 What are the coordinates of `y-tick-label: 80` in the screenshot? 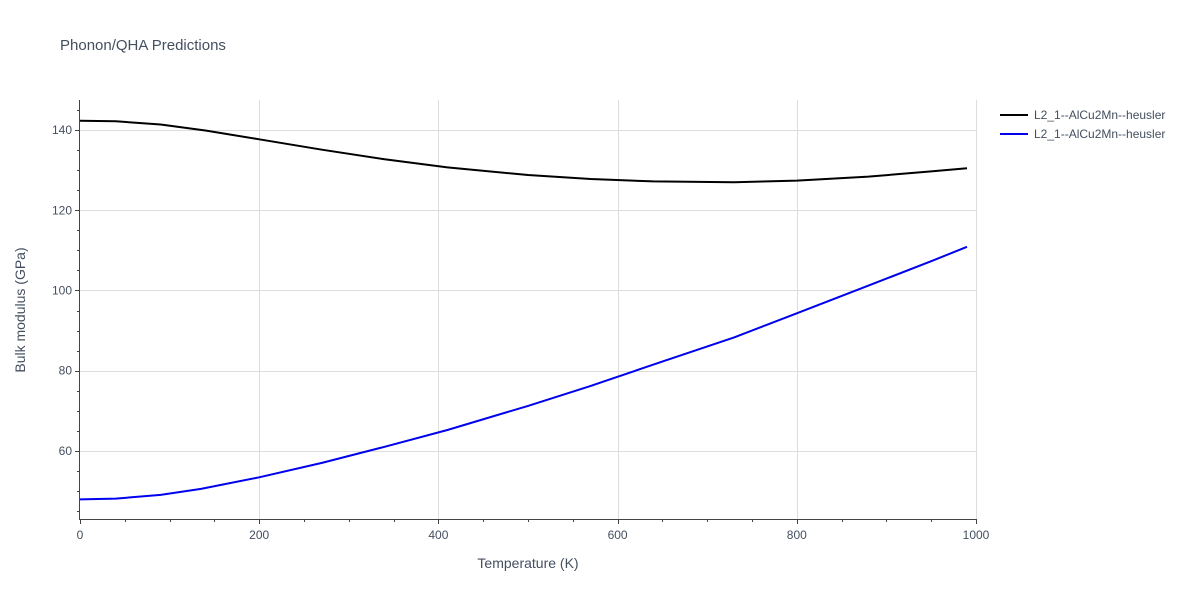 It's located at (66, 371).